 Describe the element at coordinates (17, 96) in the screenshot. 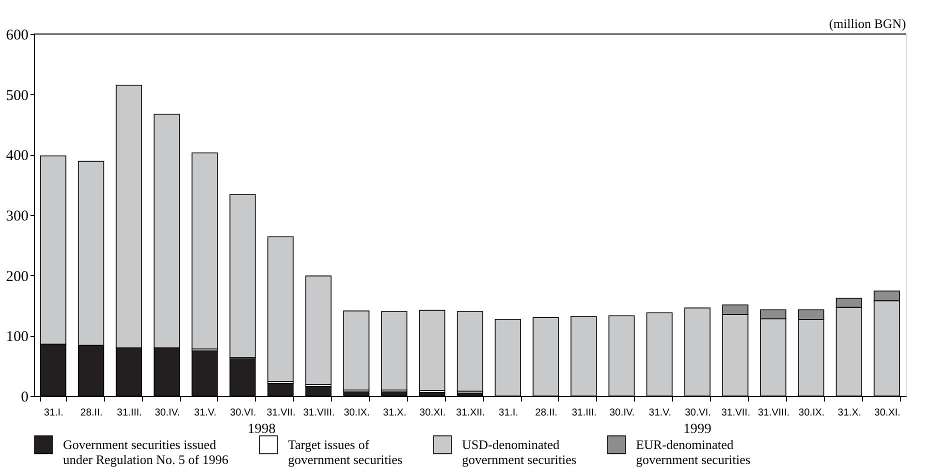

I see `y-tick-label: 500` at that location.